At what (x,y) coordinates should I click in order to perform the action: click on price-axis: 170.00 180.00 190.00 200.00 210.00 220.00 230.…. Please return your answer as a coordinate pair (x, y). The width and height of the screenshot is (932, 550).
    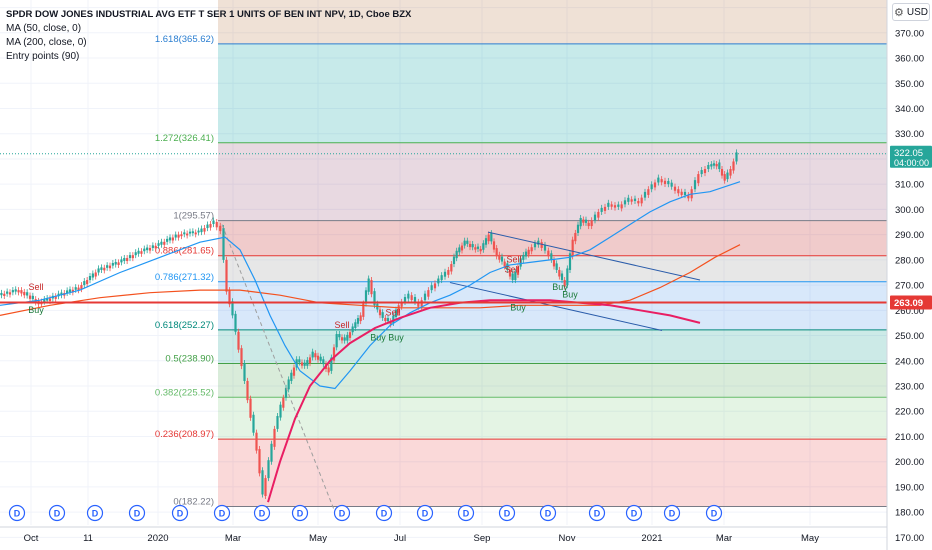
    Looking at the image, I should click on (911, 273).